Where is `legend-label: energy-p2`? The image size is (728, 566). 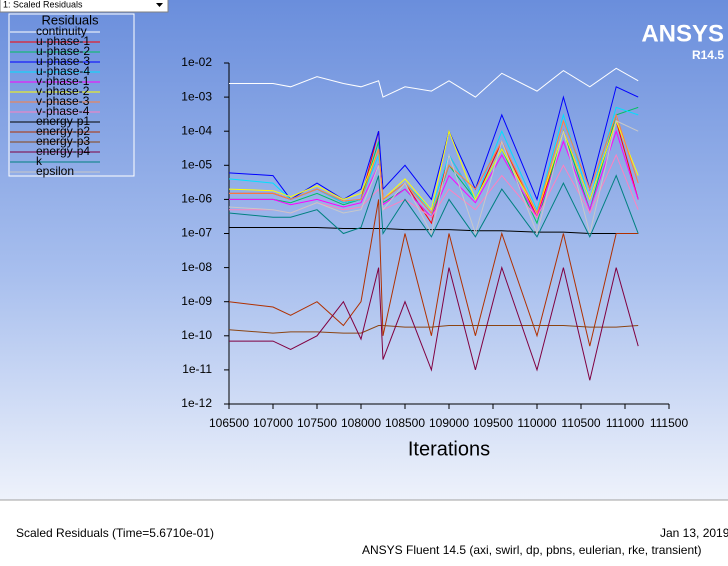
legend-label: energy-p2 is located at coordinates (63, 131).